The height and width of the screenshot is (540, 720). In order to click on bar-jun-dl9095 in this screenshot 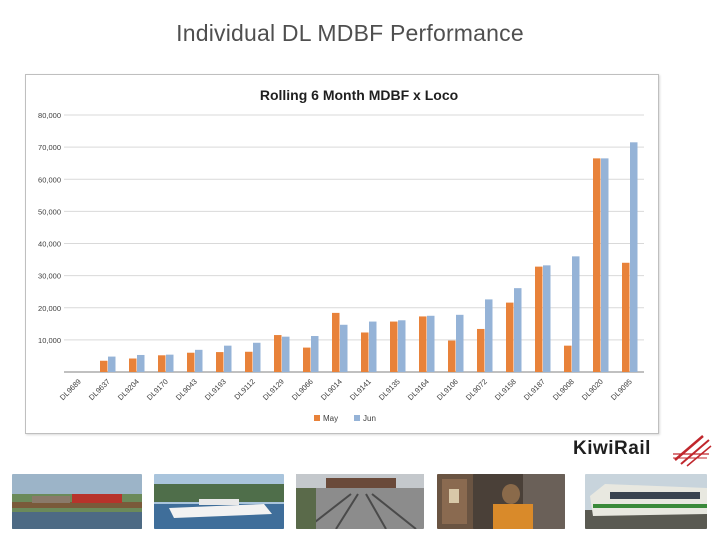, I will do `click(634, 257)`.